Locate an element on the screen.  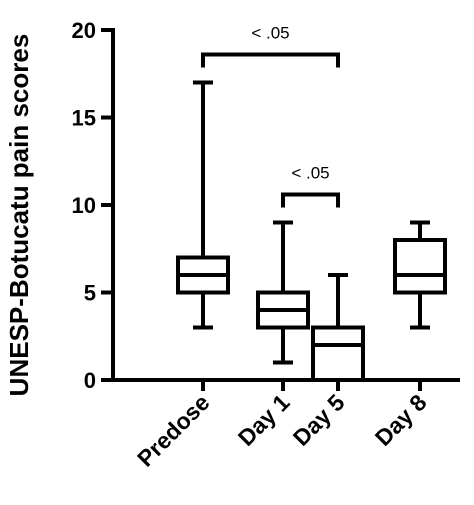
x-tick-label: Day 1 is located at coordinates (264, 420).